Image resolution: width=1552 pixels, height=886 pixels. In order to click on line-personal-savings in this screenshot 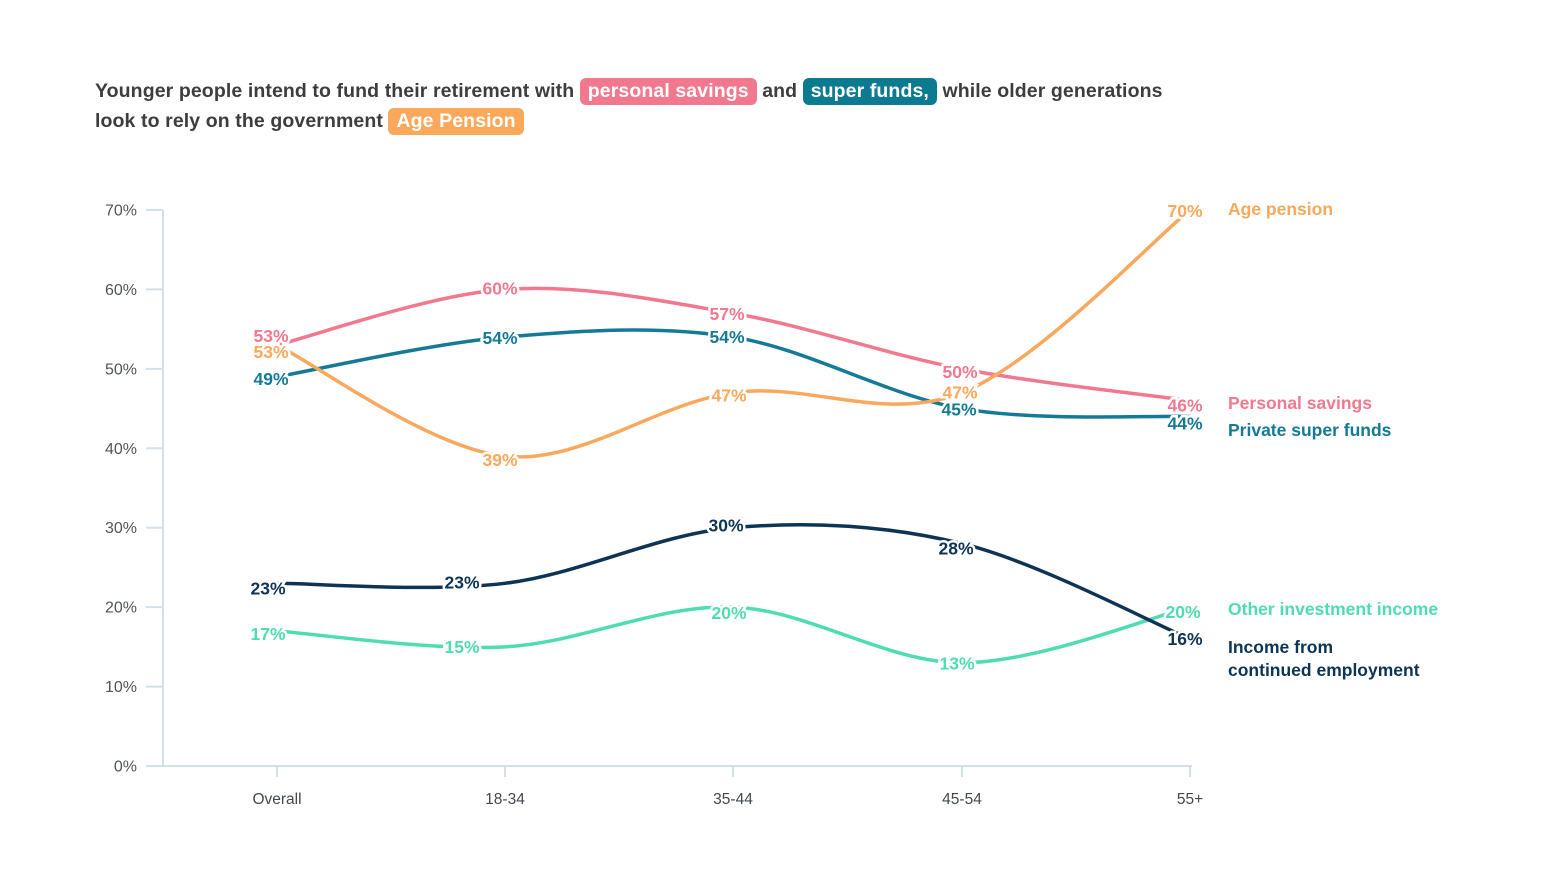, I will do `click(733, 344)`.